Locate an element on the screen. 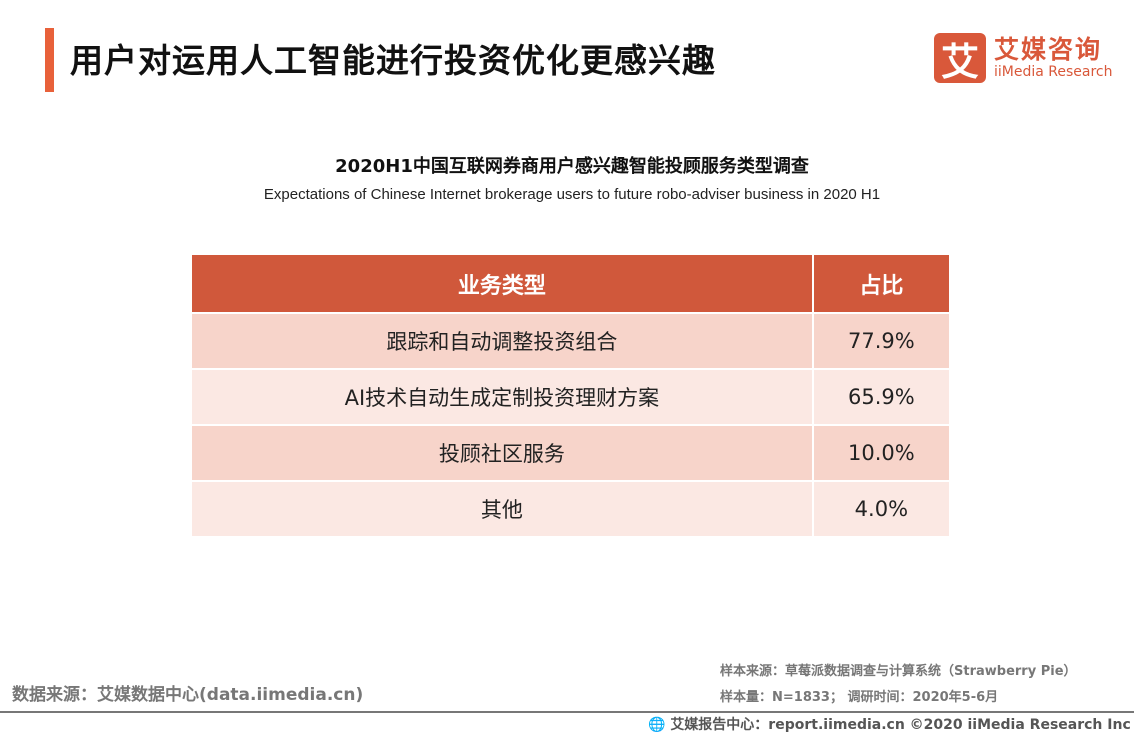 This screenshot has height=737, width=1134. header-share: 占比 is located at coordinates (880, 284).